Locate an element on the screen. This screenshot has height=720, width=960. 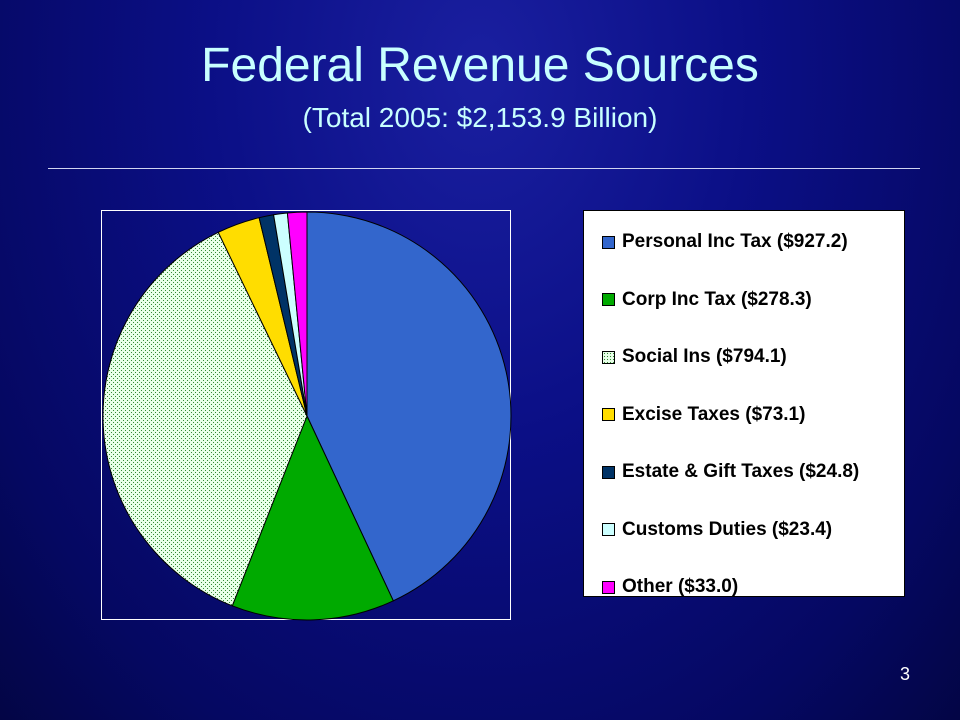
legend-item-excise-taxes: Excise Taxes ($73.1) is located at coordinates (703, 415).